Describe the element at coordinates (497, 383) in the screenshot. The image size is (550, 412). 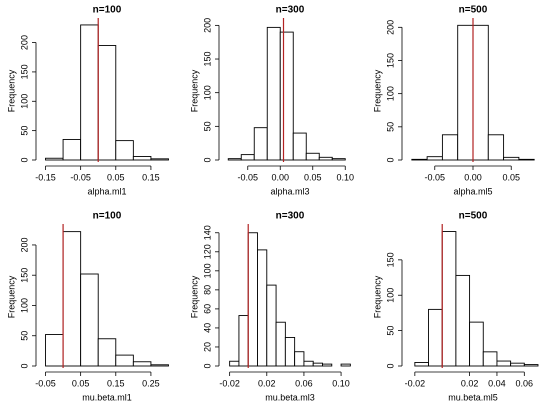
I see `x-tick-label: 0.04` at that location.